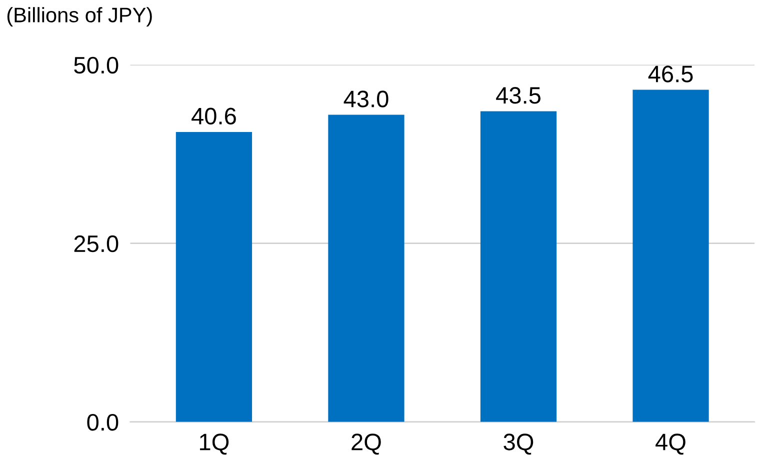  I want to click on y-axis-title: (Billions of JPY), so click(79, 17).